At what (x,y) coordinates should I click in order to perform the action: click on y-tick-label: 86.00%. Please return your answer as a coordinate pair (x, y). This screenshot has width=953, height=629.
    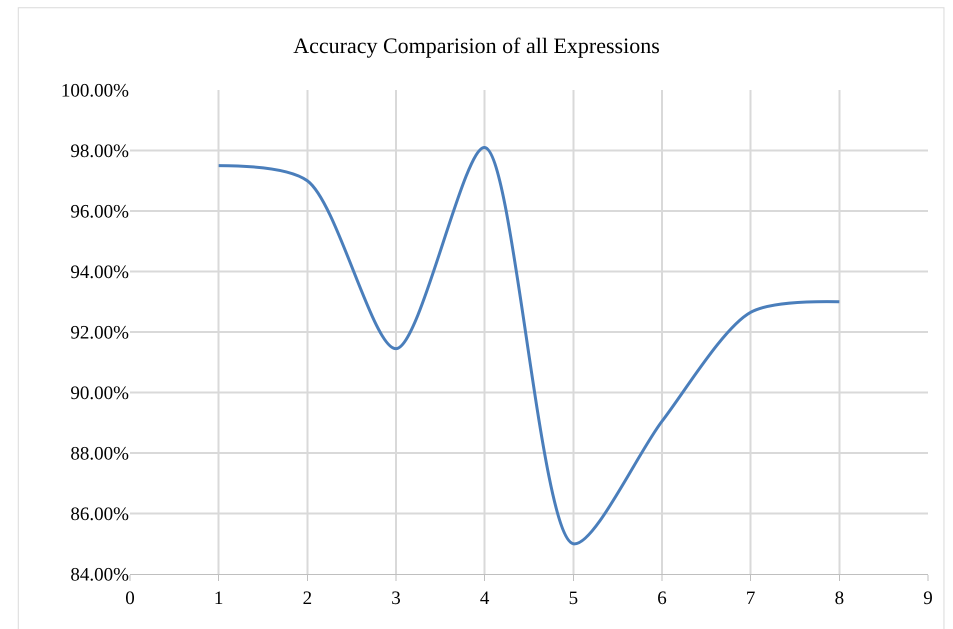
    Looking at the image, I should click on (100, 515).